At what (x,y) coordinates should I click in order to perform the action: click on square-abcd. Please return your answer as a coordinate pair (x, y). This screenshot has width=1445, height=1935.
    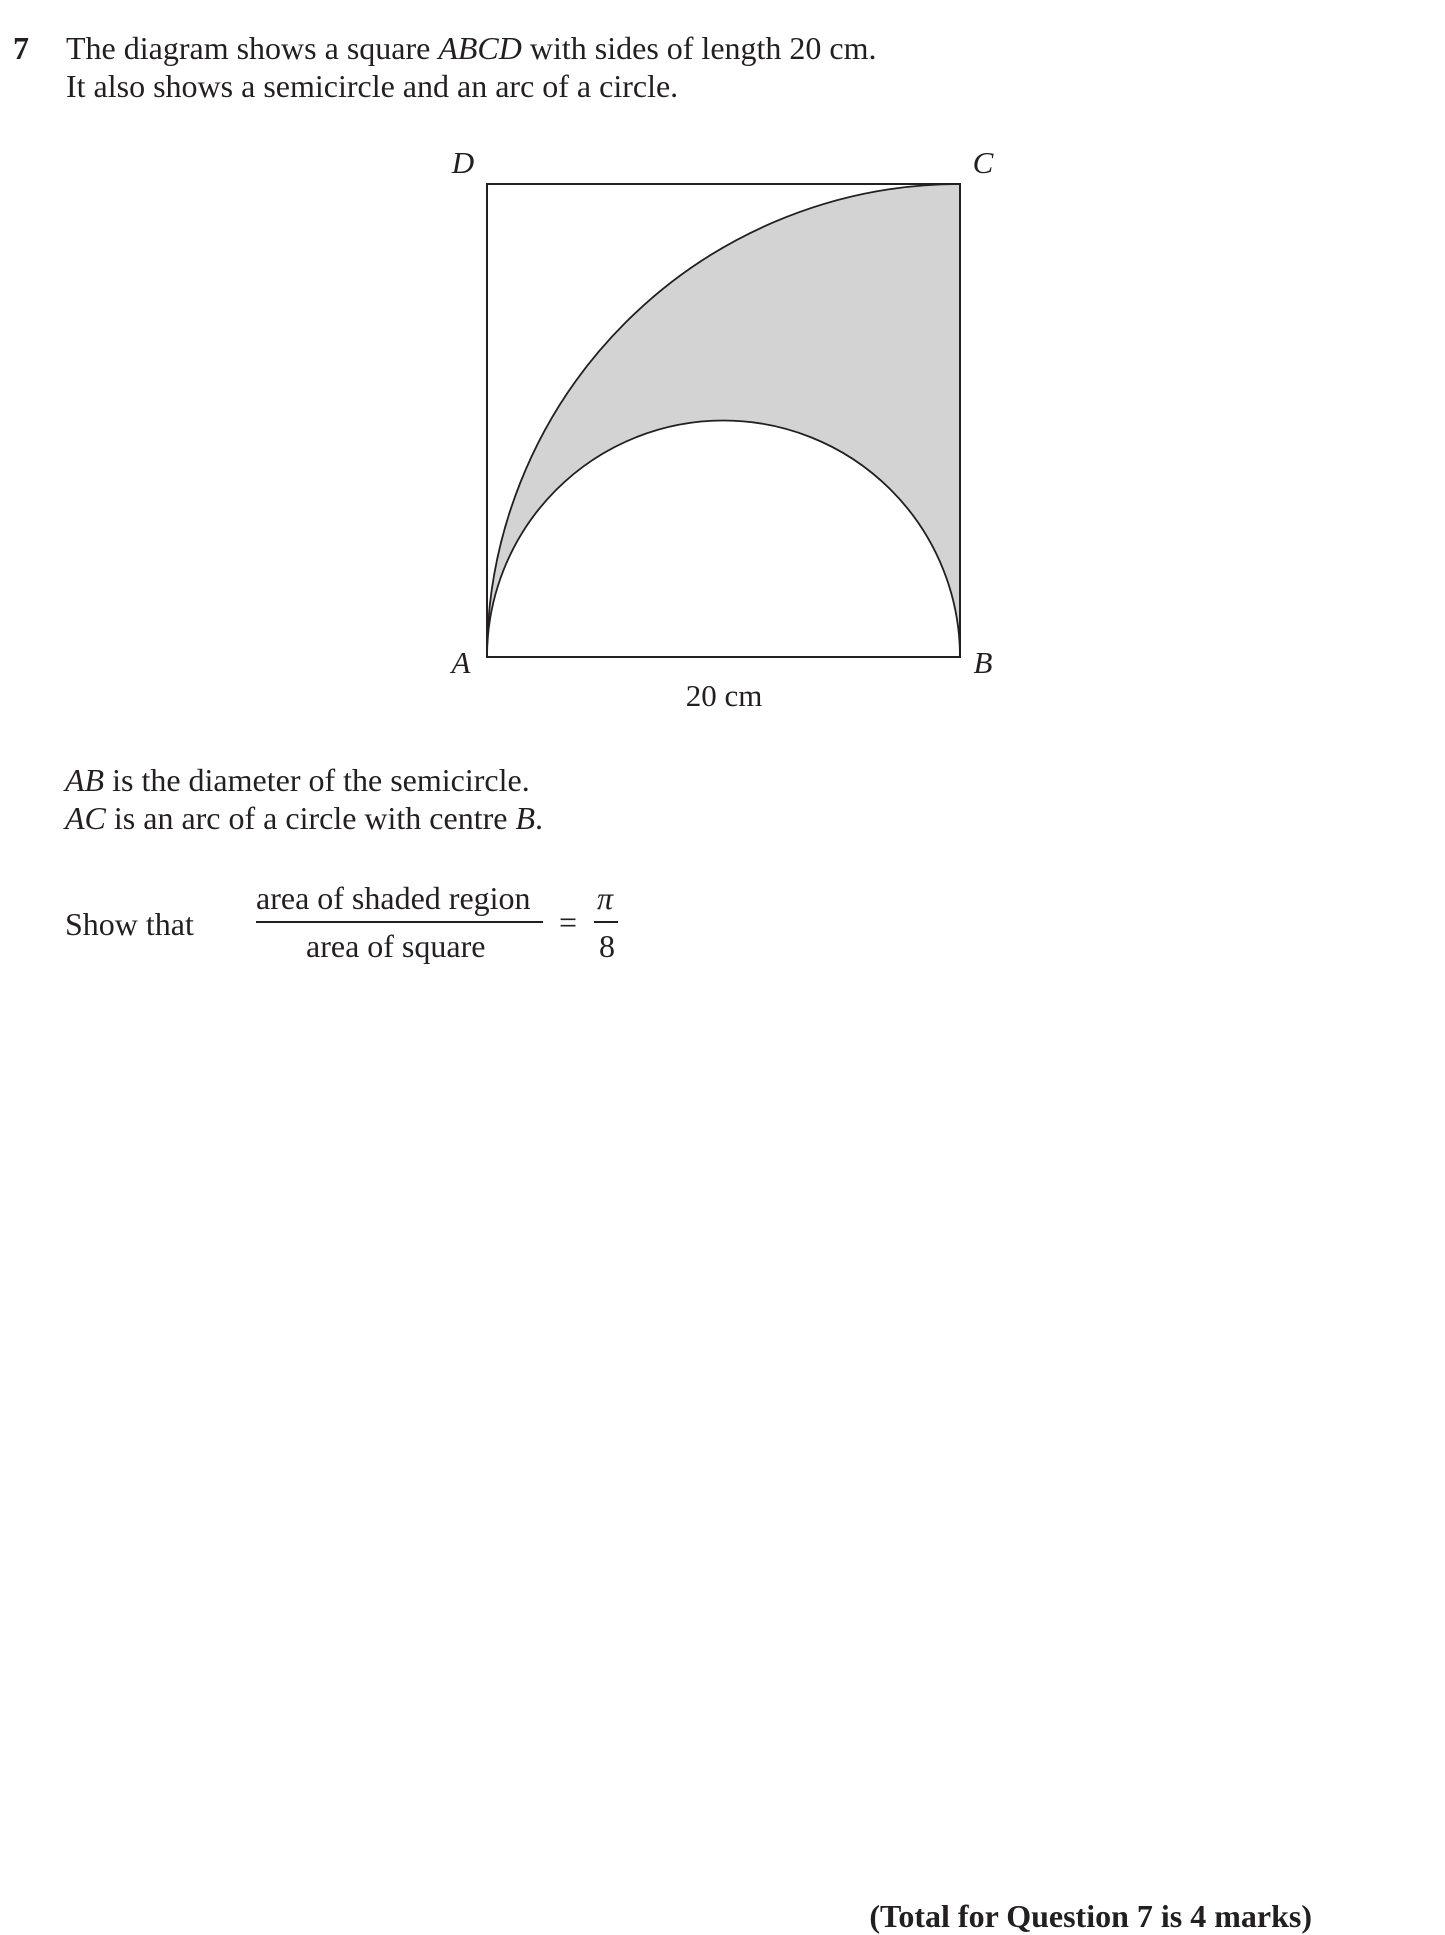
    Looking at the image, I should click on (723, 420).